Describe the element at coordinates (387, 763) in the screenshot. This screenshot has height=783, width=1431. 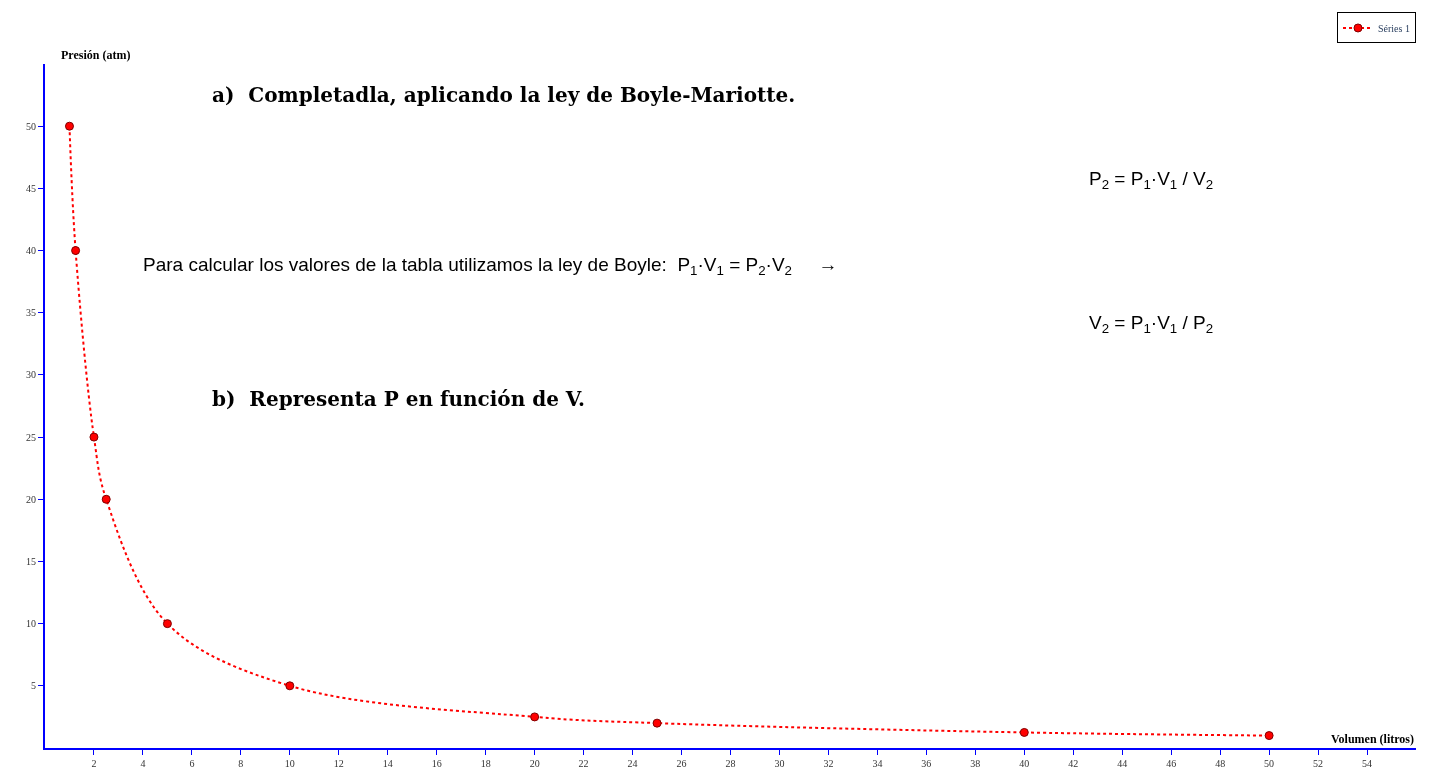
I see `x-tick-label: 14` at that location.